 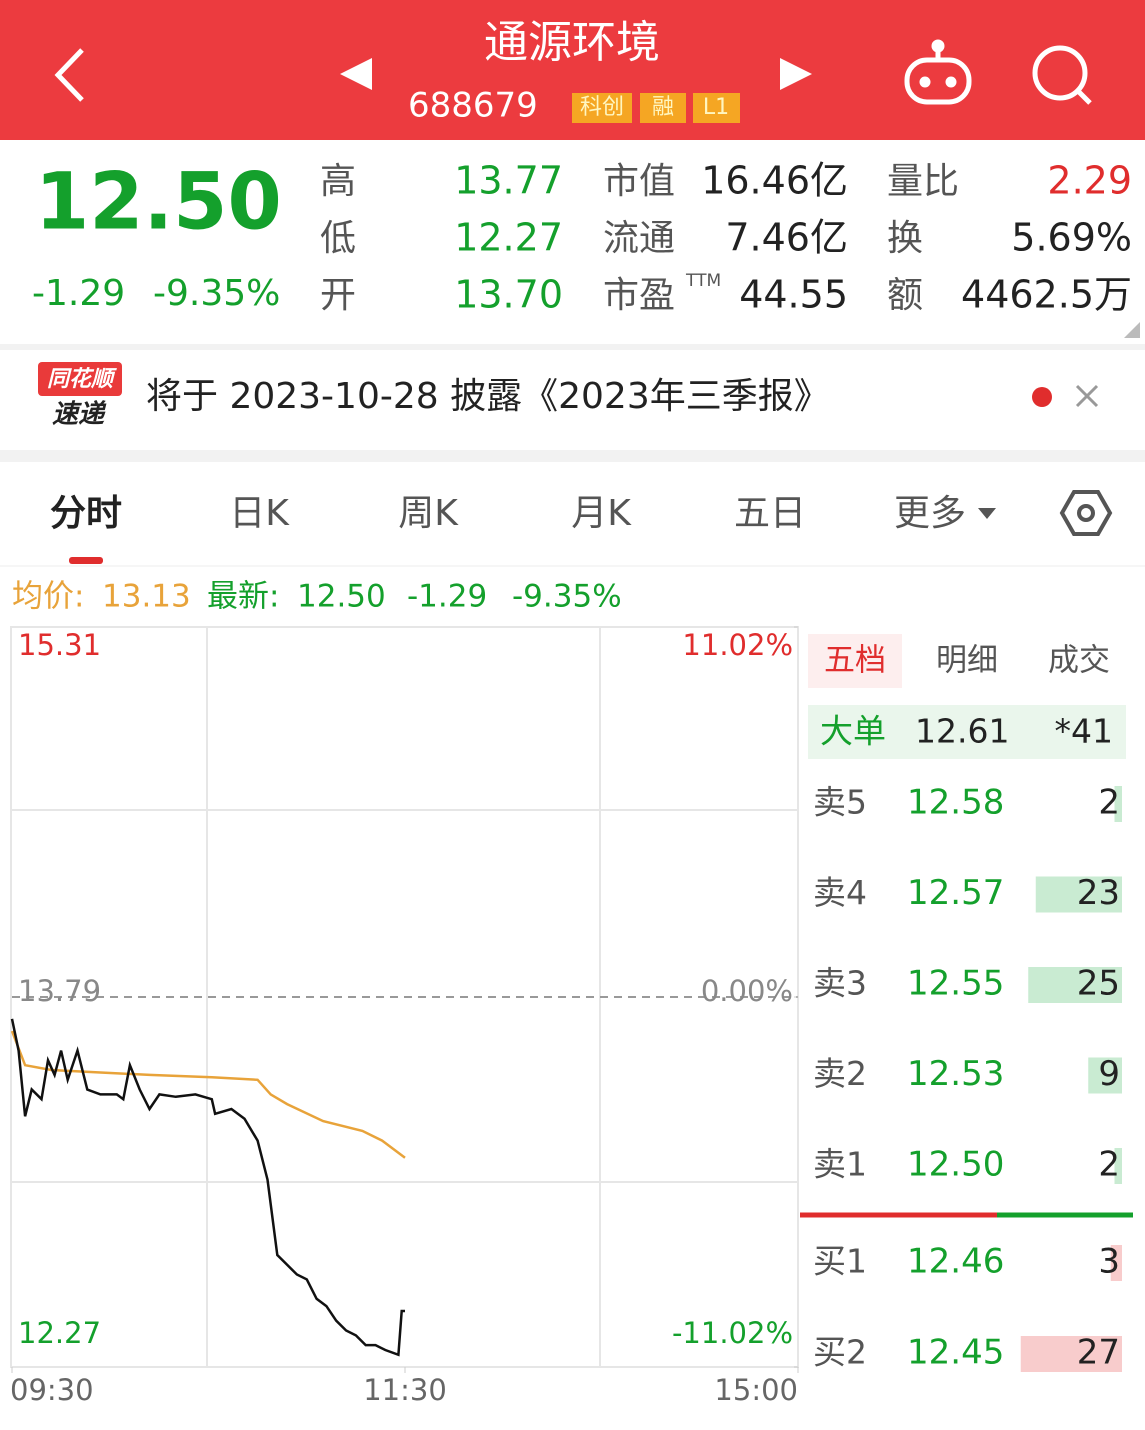 I want to click on level-price: 12.50, so click(x=955, y=1165).